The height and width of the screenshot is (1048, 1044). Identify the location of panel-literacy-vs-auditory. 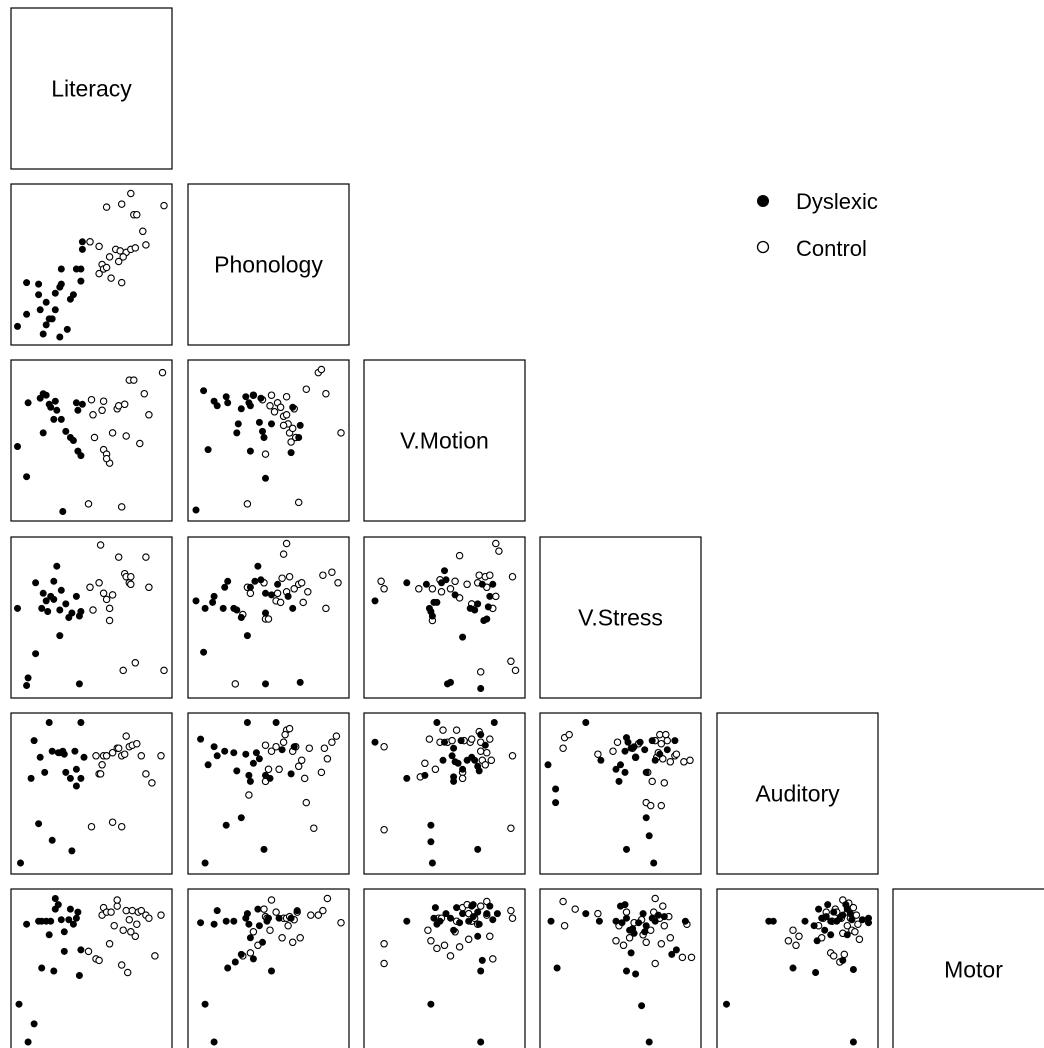
(91, 793).